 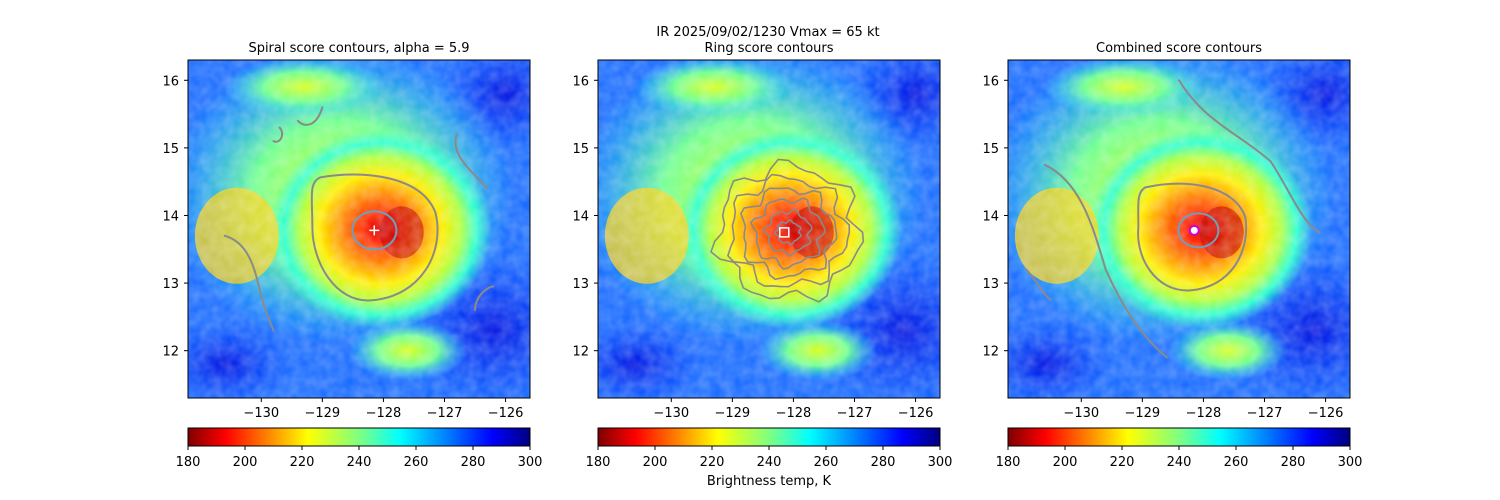 I want to click on figure-suptitle: IR 2025/09/02/1230 Vmax = 65 kt, so click(x=767, y=32).